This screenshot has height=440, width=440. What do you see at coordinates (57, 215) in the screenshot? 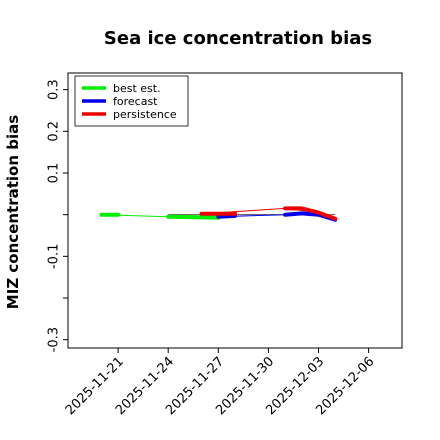
I see `y-axis: 0.3 0.2 0.1 -0.1 -0.3` at bounding box center [57, 215].